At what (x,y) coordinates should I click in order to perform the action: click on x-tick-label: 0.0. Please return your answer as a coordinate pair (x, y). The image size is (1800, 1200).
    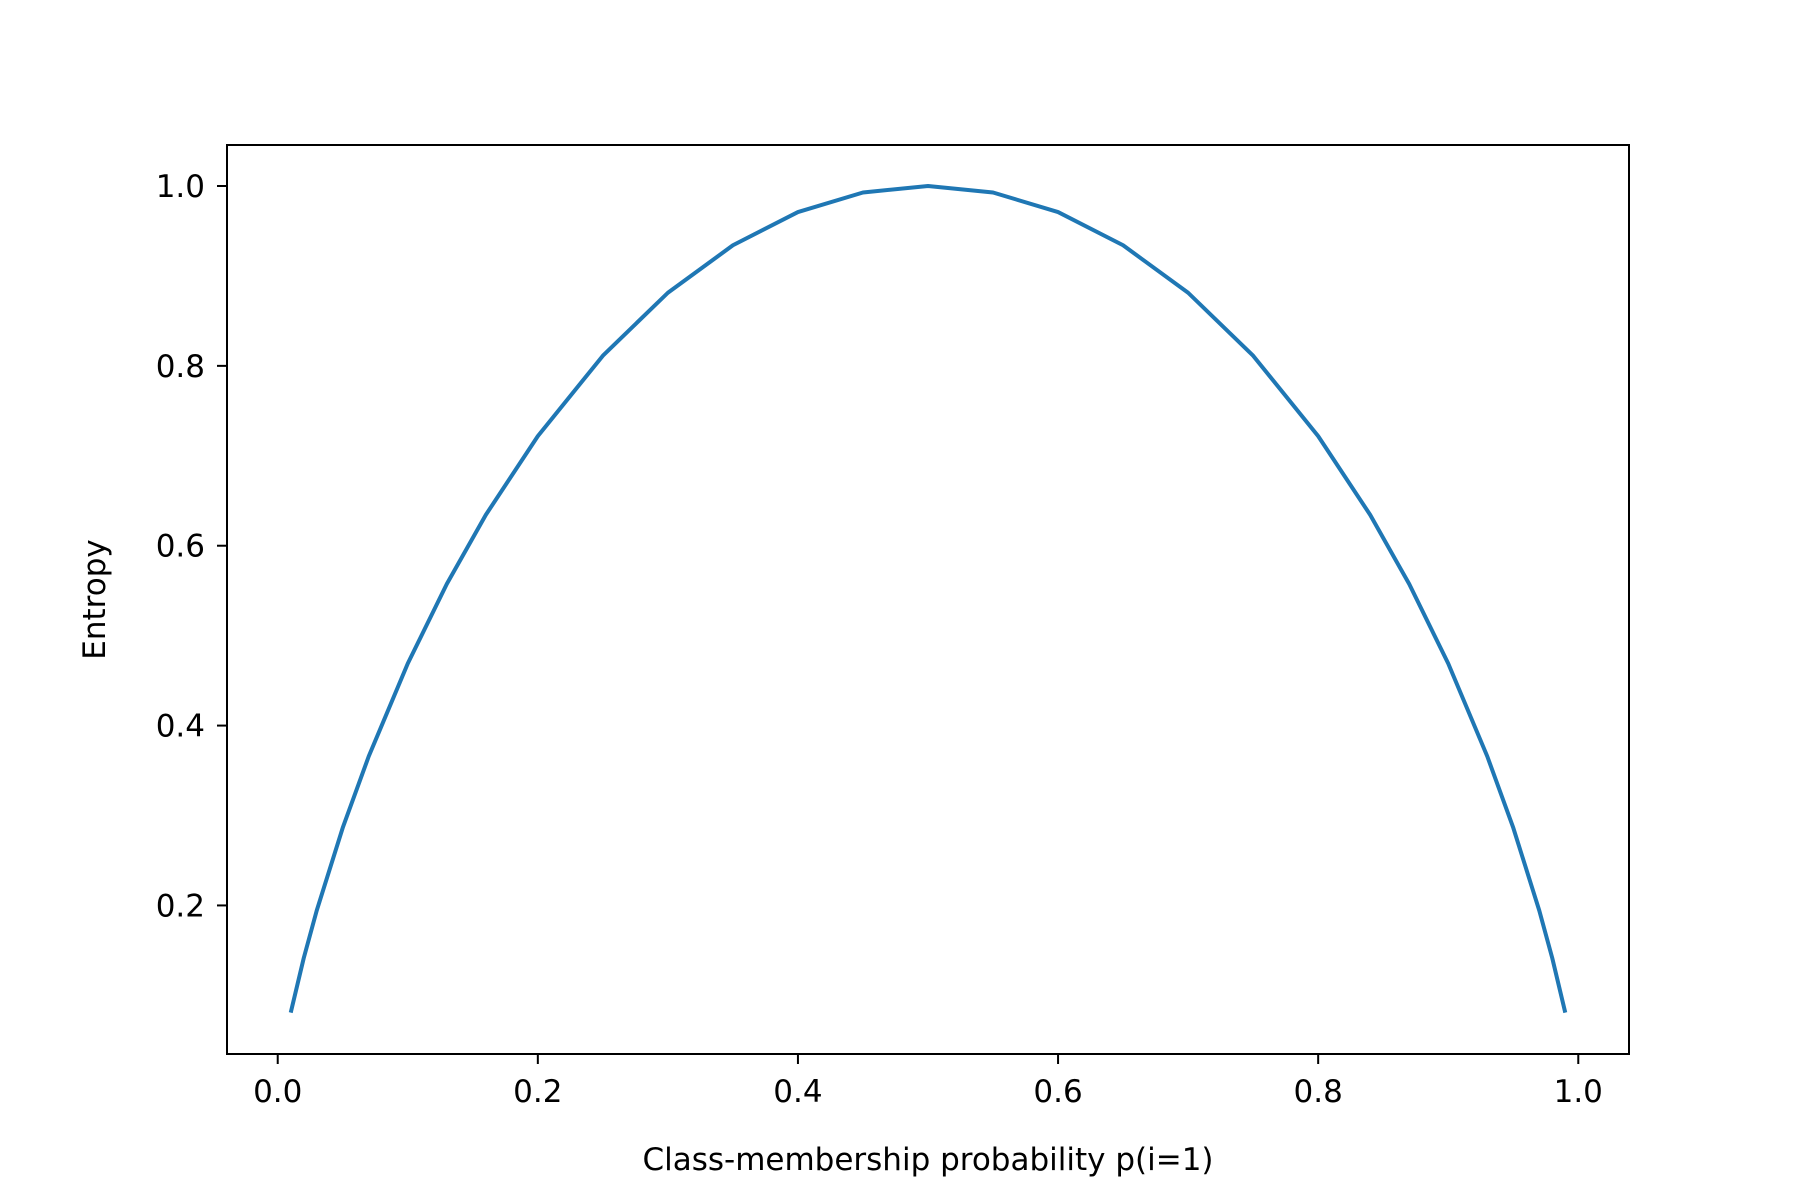
    Looking at the image, I should click on (277, 1092).